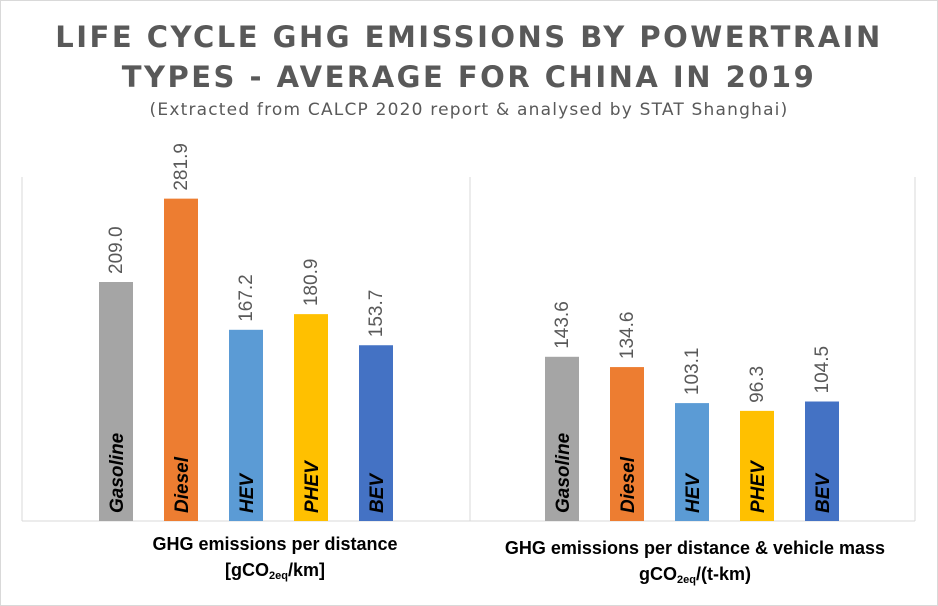 The height and width of the screenshot is (606, 938). Describe the element at coordinates (757, 384) in the screenshot. I see `value-label-phev-2: 96.3` at that location.